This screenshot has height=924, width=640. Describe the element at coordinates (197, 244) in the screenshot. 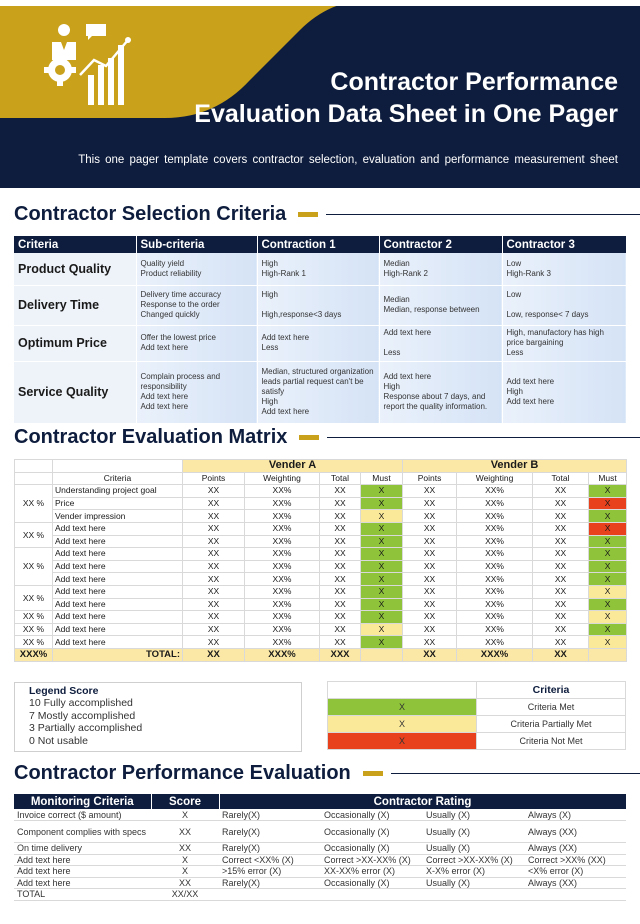

I see `col-sub-criteria: Sub-criteria` at that location.